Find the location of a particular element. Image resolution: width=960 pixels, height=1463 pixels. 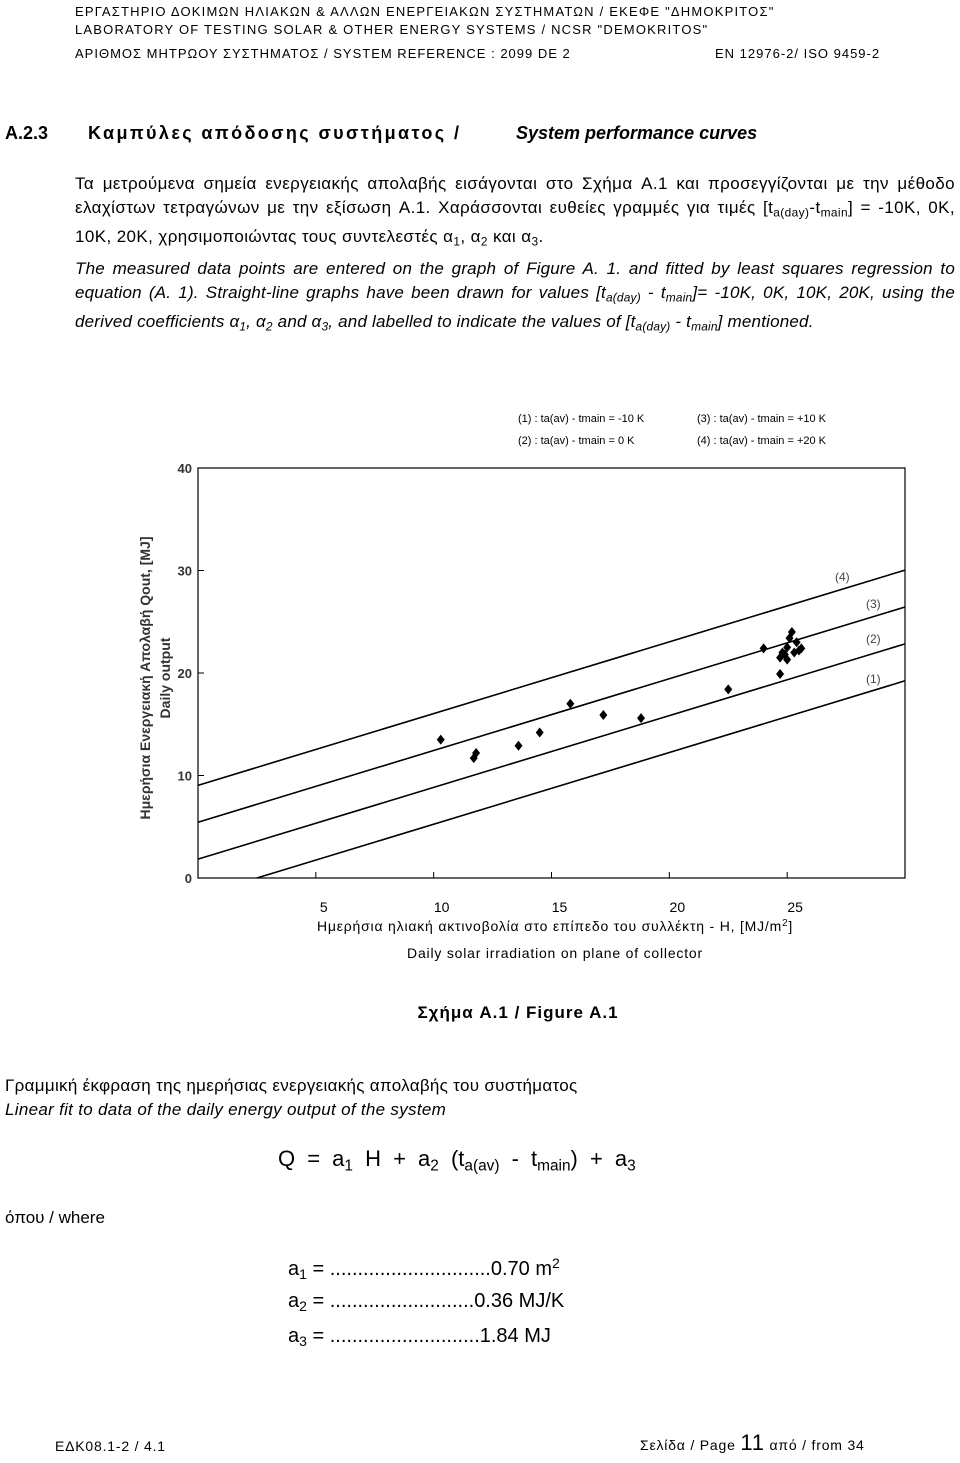

section-title: Καμπύλες απόδοσης συστήματος / is located at coordinates (275, 133).